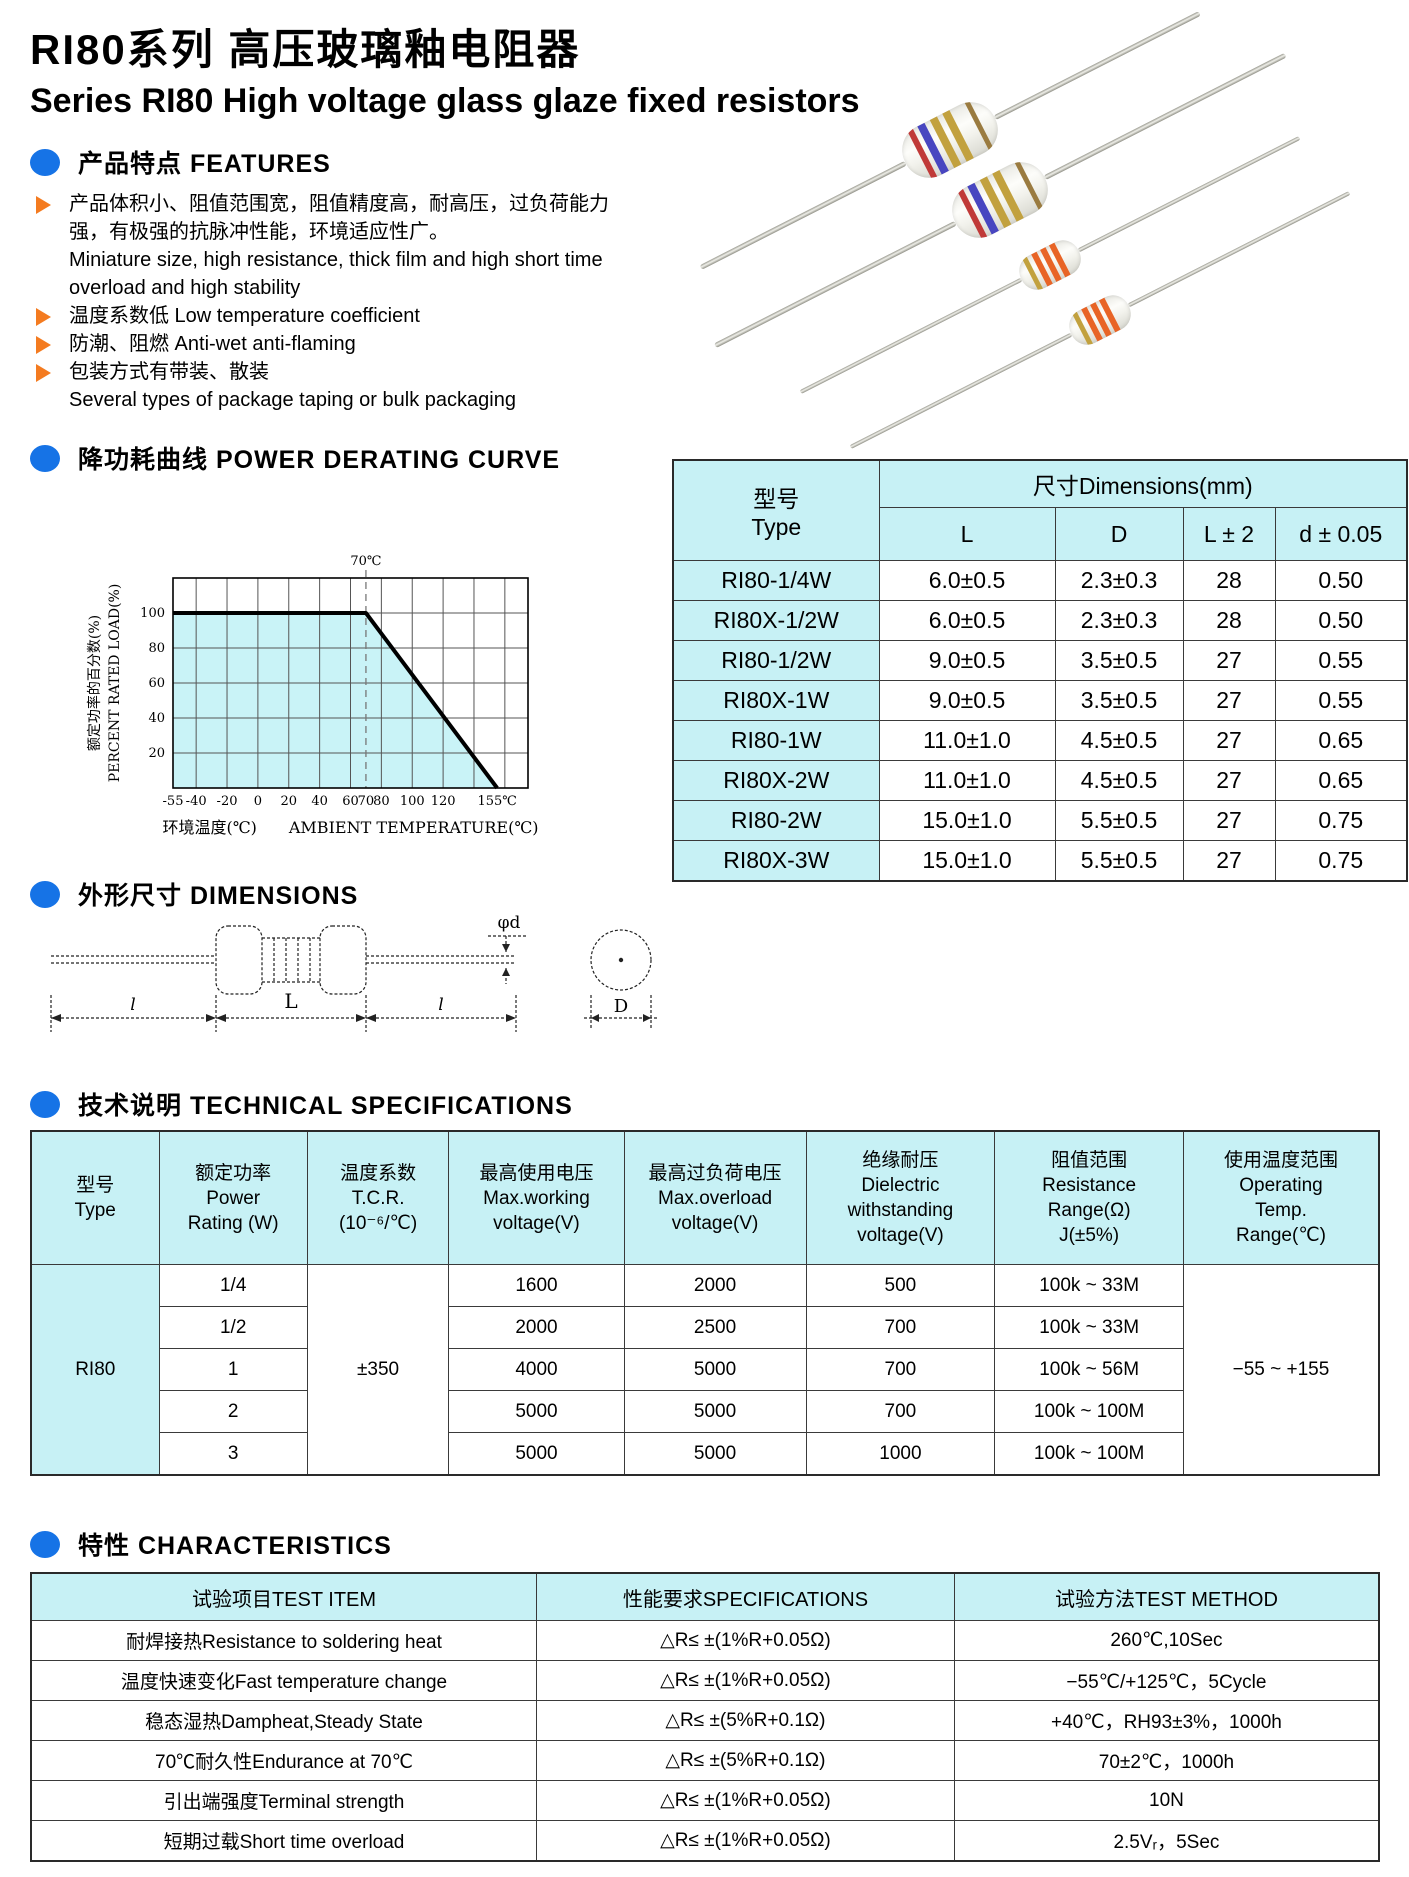 This screenshot has height=1877, width=1409. I want to click on x-tick-label: 120, so click(443, 801).